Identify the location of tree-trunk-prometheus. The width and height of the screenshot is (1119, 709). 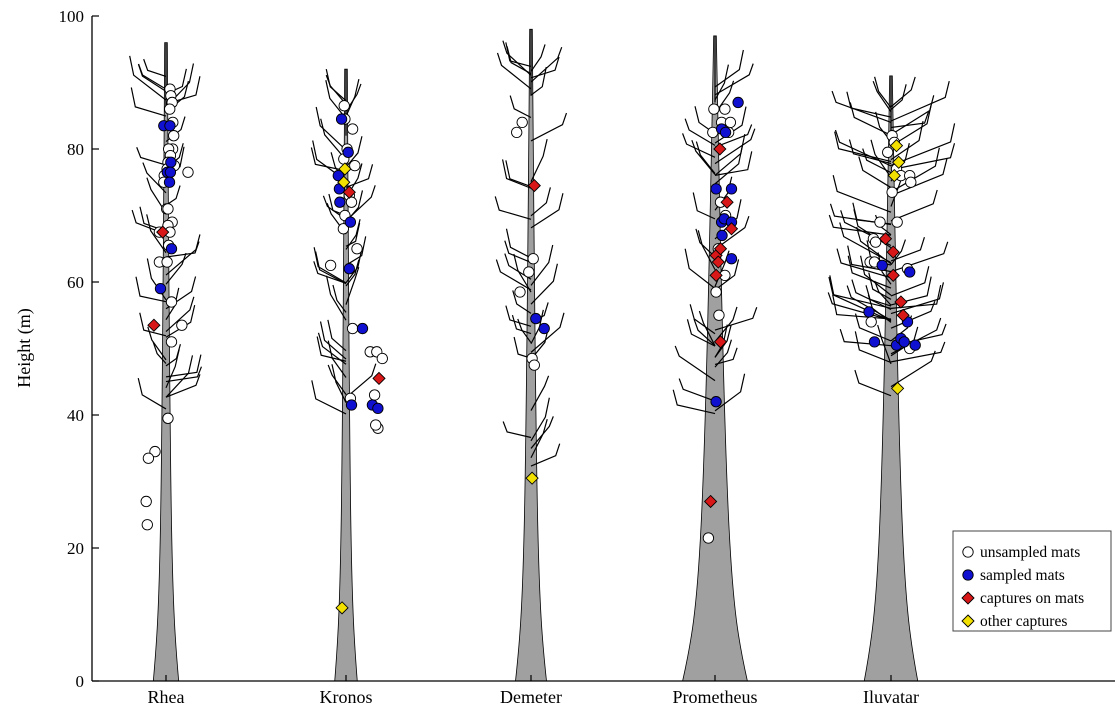
(715, 358).